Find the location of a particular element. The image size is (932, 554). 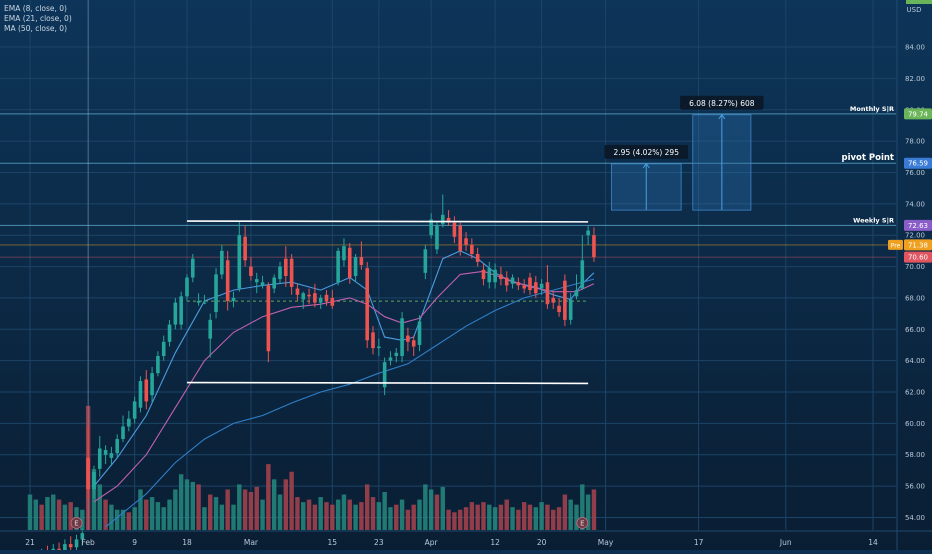

y-tick-label: 70.00 is located at coordinates (915, 267).